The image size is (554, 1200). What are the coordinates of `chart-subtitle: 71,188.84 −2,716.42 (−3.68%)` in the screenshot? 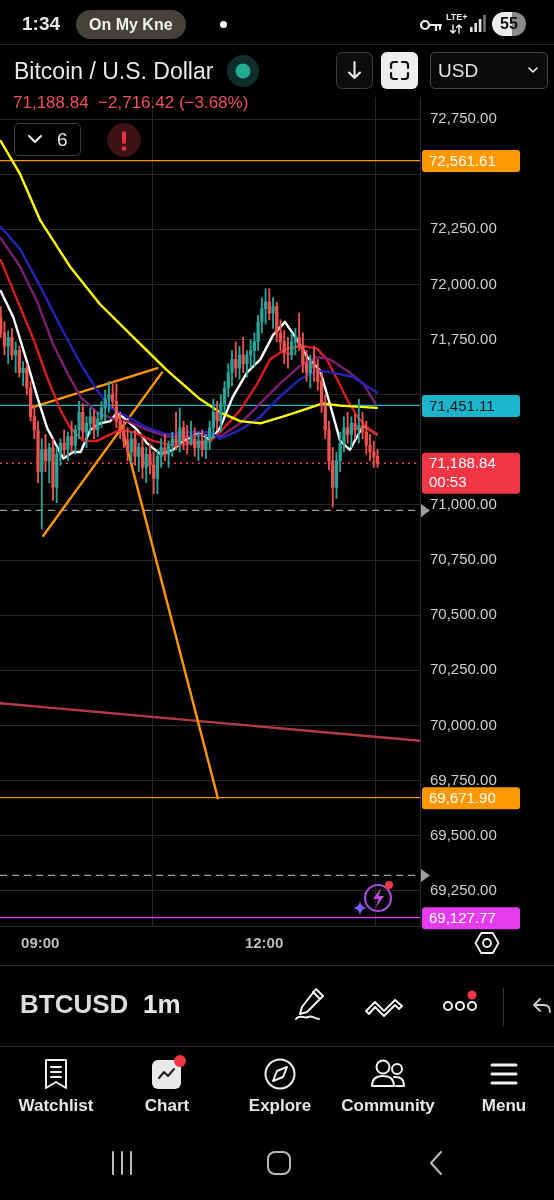 It's located at (131, 103).